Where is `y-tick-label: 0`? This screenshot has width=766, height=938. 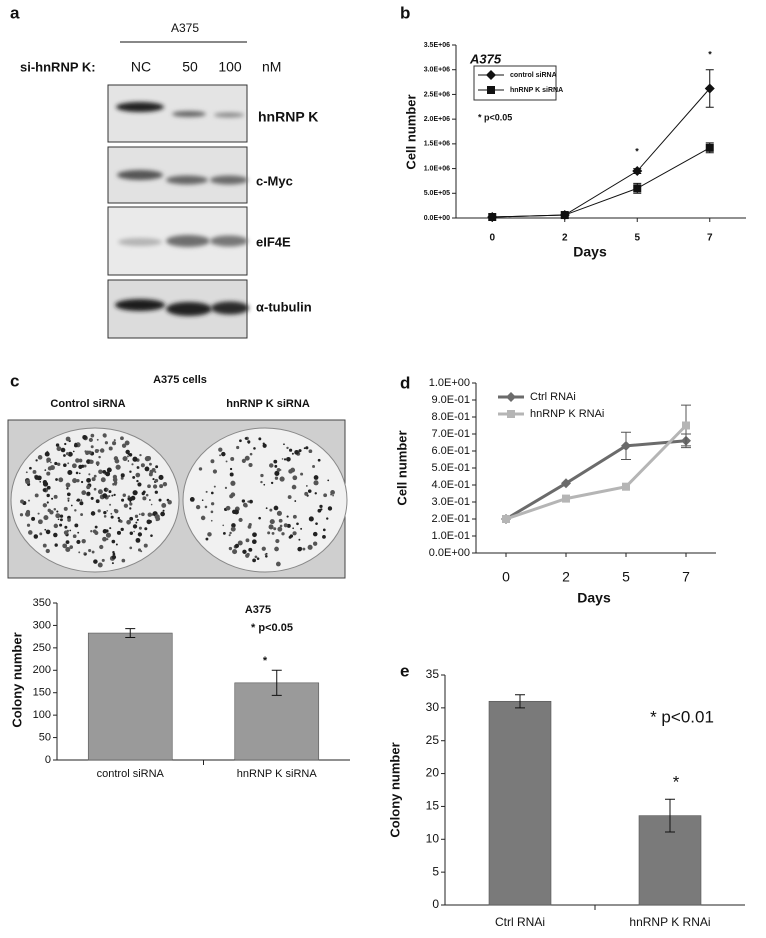
y-tick-label: 0 is located at coordinates (435, 904).